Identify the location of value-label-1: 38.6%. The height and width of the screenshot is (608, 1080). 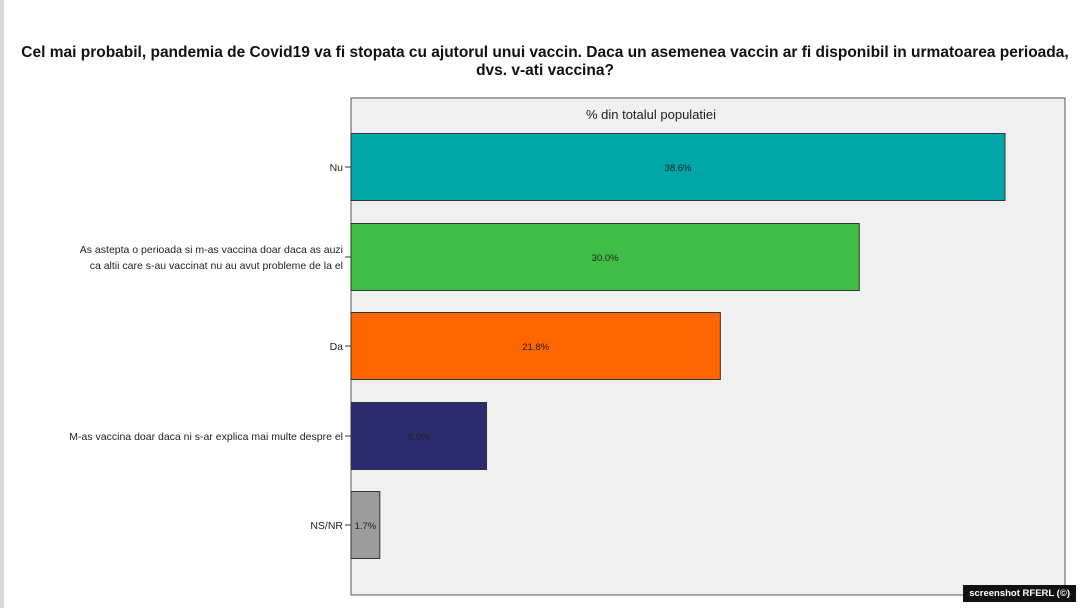
(678, 168).